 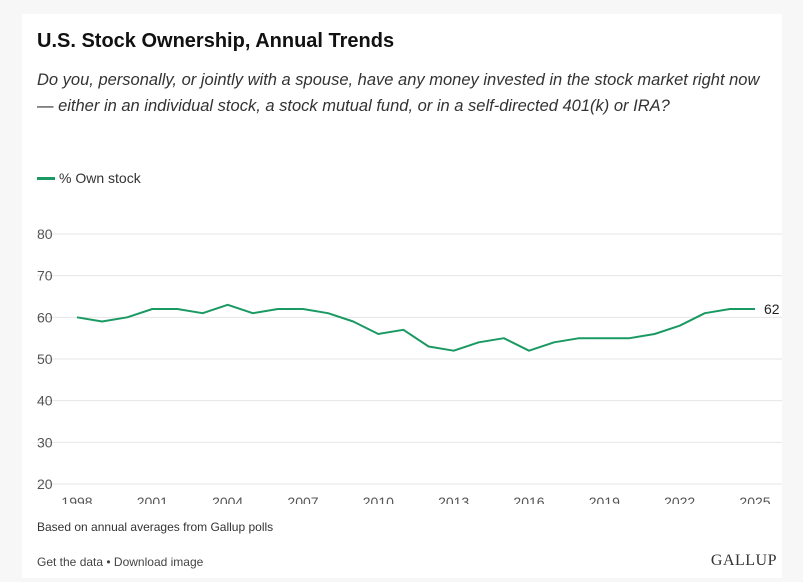 I want to click on chart-title: U.S. Stock Ownership, Annual Trends, so click(x=216, y=41).